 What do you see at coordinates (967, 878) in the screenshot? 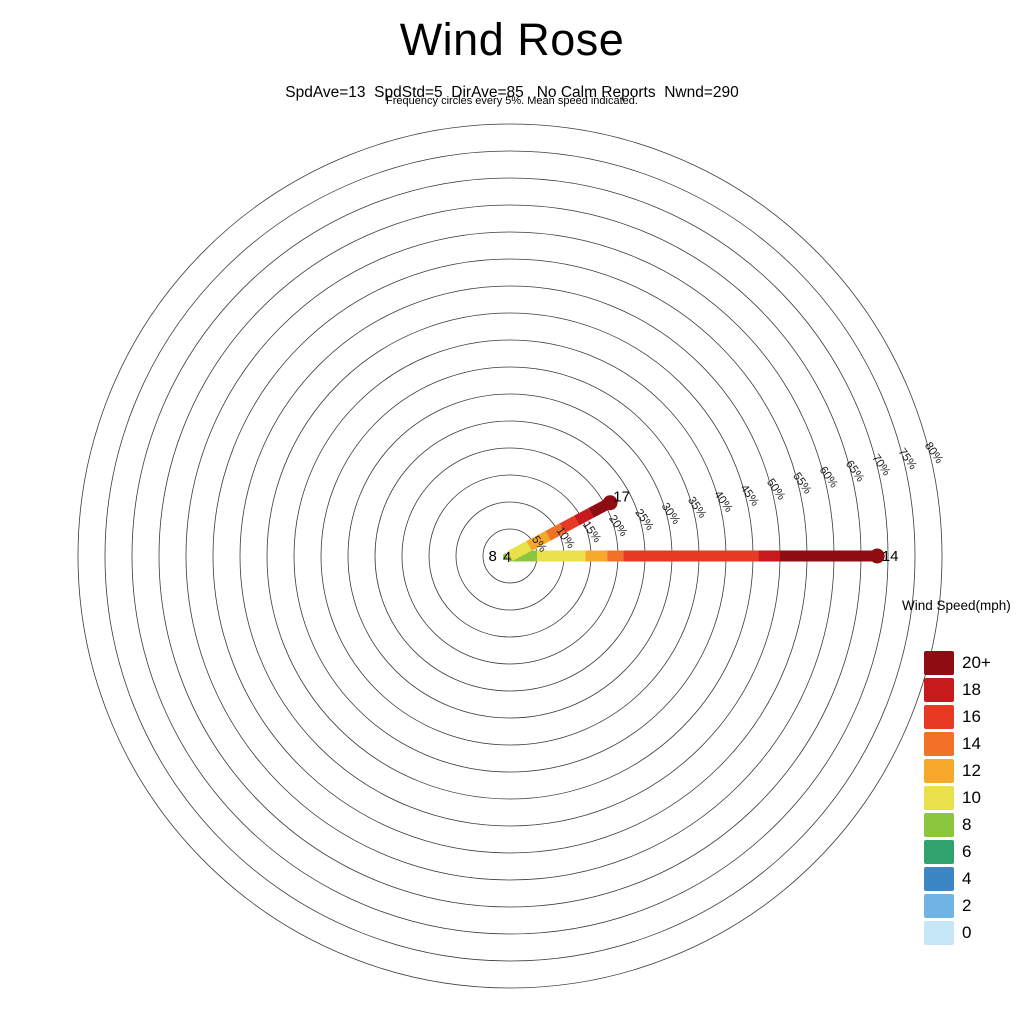
I see `legend-label: 4` at bounding box center [967, 878].